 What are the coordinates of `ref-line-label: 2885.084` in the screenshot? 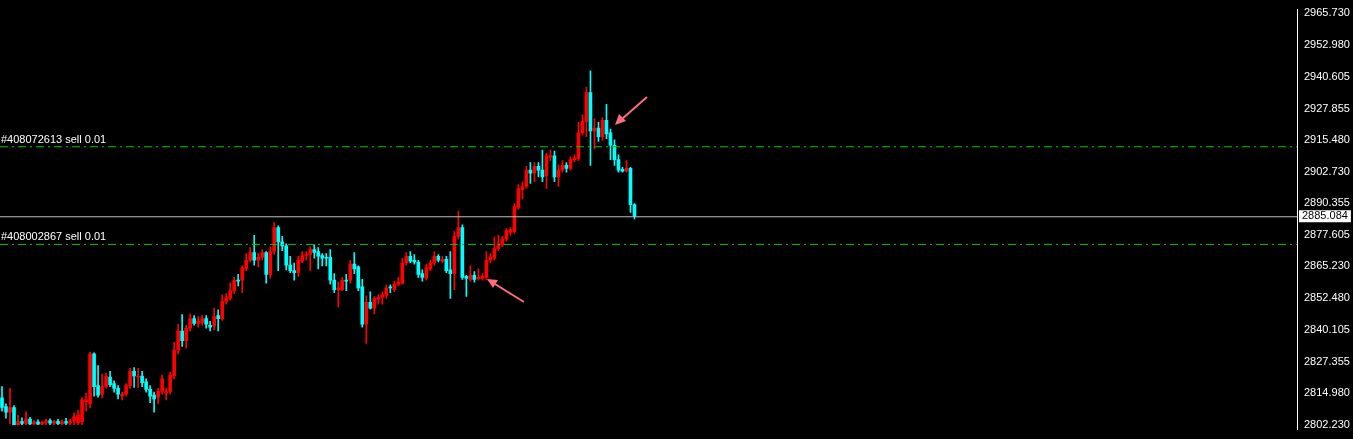 It's located at (1325, 215).